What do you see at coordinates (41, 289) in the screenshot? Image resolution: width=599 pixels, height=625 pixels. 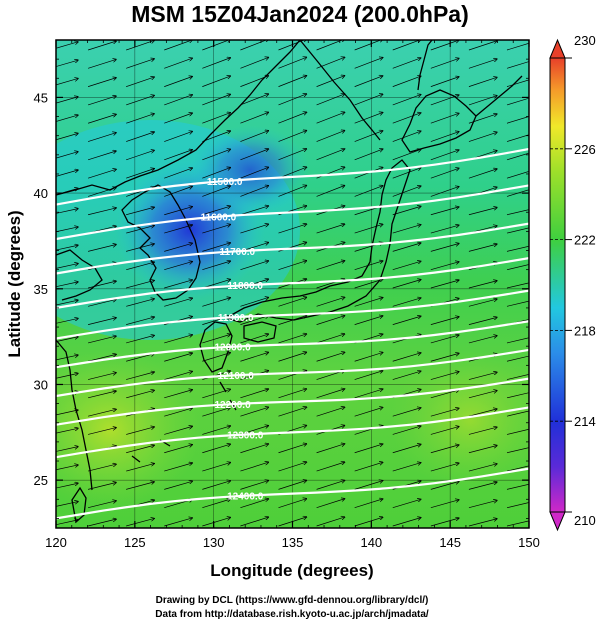 I see `y-tick-label: 35` at bounding box center [41, 289].